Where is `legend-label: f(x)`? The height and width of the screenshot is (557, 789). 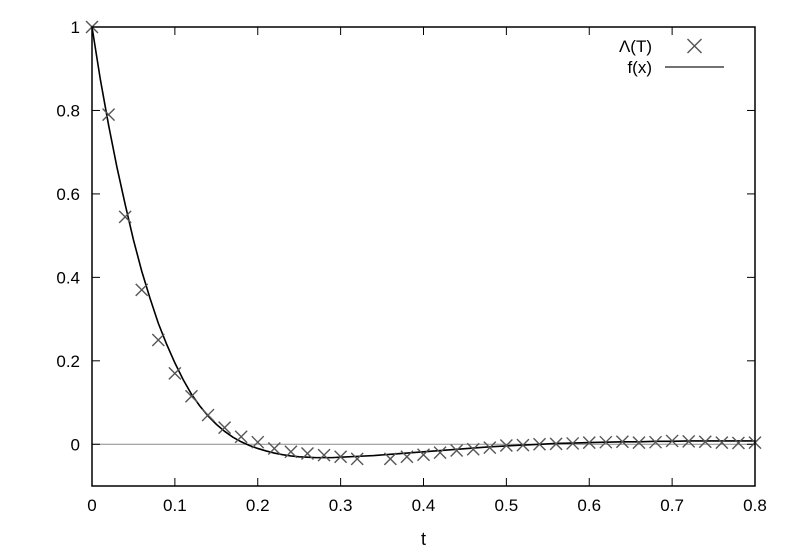
legend-label: f(x) is located at coordinates (639, 67).